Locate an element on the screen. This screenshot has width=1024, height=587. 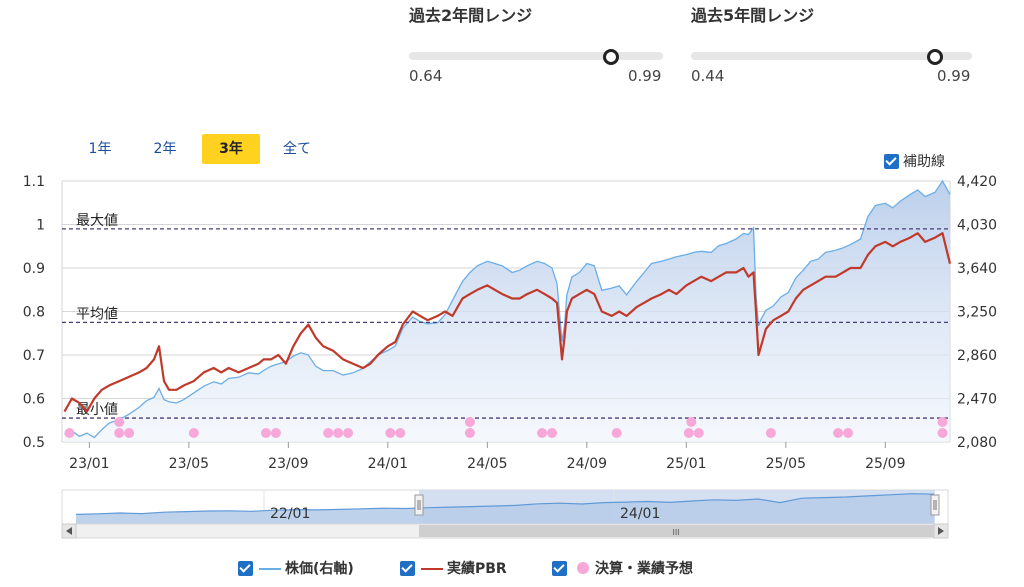
tab-2y: 2年 is located at coordinates (165, 149).